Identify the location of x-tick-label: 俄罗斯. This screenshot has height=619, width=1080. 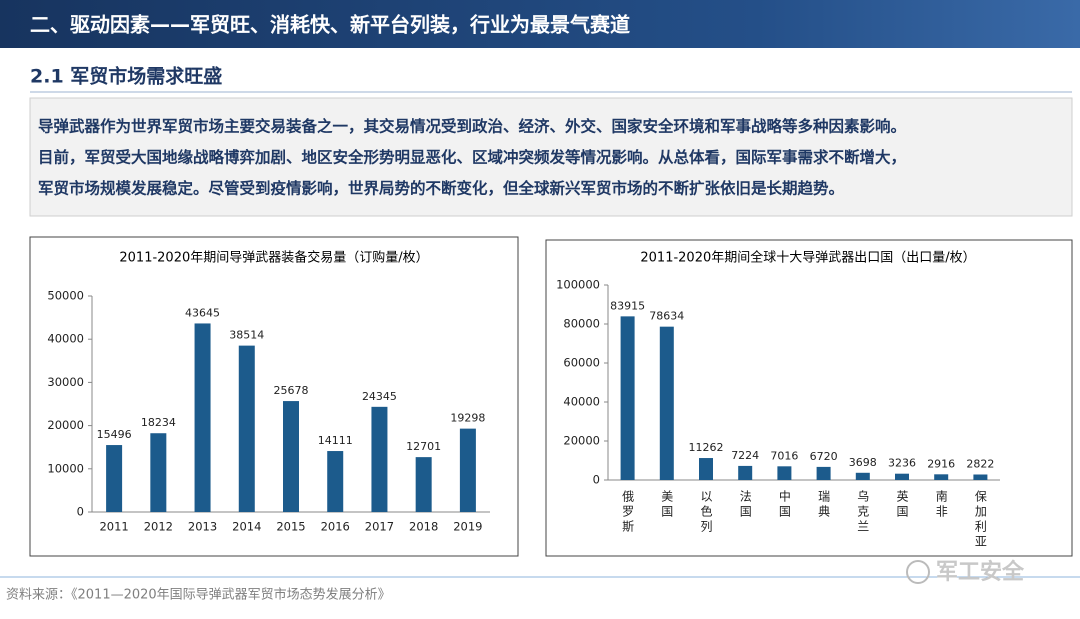
(628, 512).